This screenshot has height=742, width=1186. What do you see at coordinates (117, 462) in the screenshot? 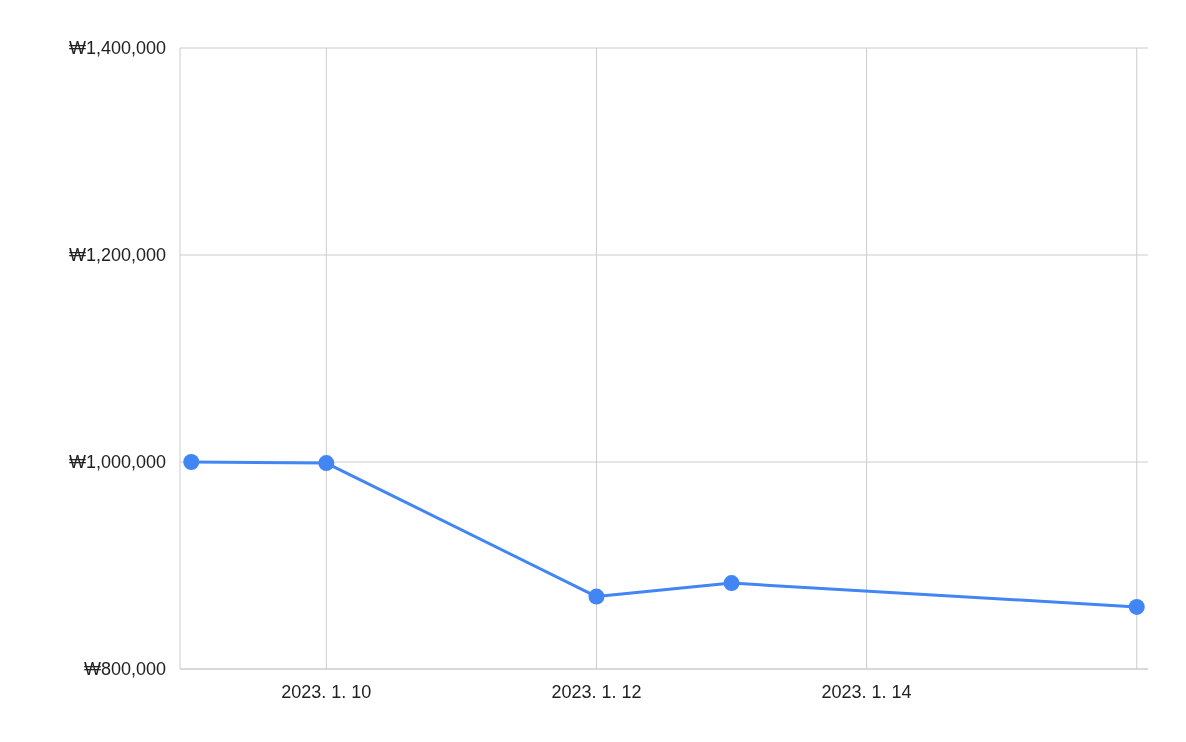
I see `y-tick-label: ₩1,000,000` at bounding box center [117, 462].